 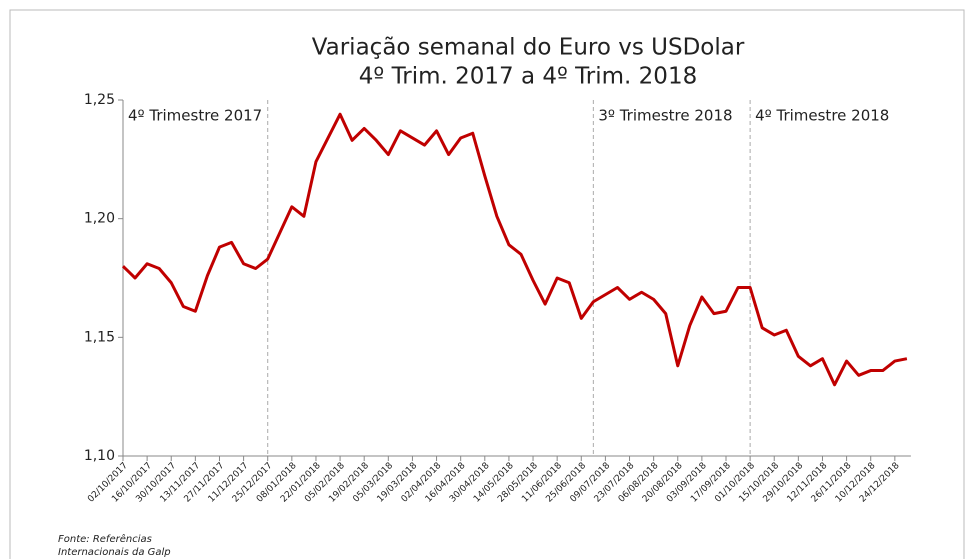 I want to click on source: Internacionais da Galp, so click(x=114, y=552).